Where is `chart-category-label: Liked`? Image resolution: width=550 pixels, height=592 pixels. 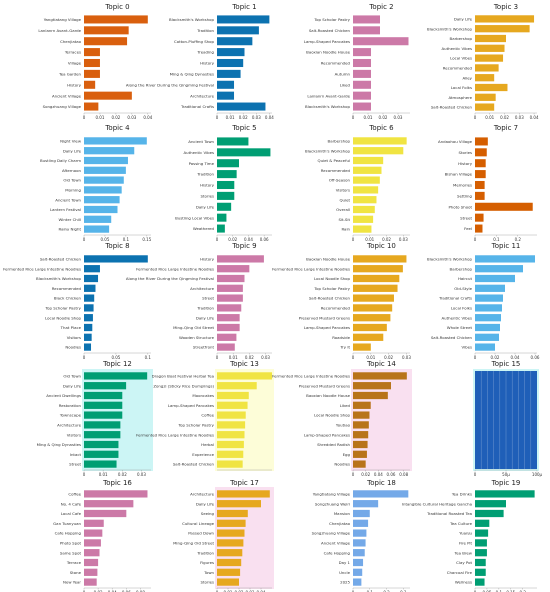
chart-category-label: Liked is located at coordinates (345, 405).